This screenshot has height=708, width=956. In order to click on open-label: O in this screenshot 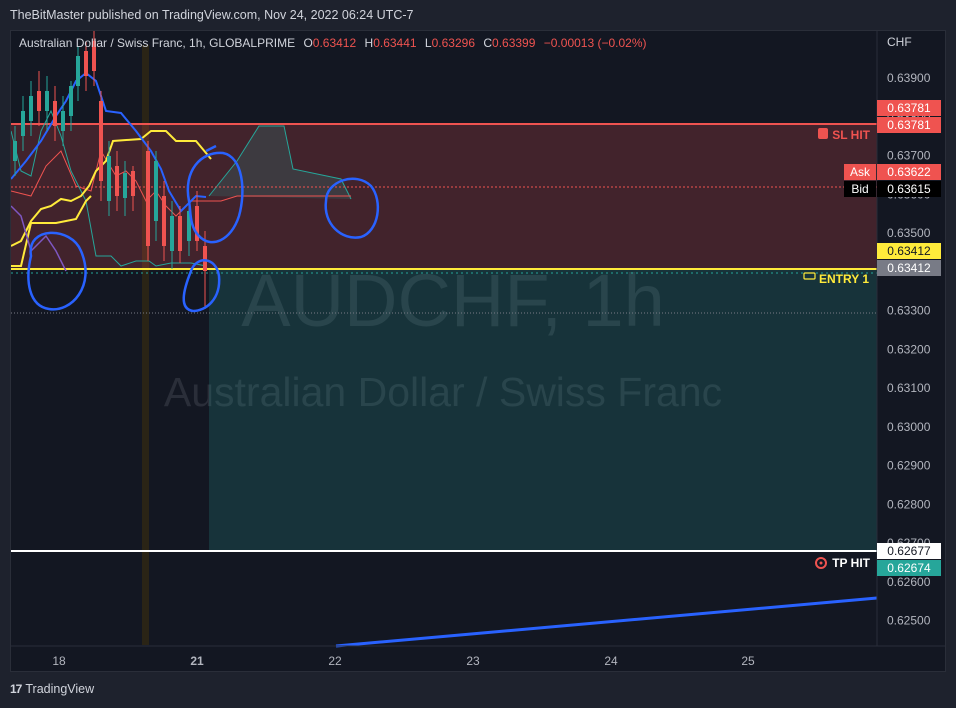, I will do `click(308, 43)`.